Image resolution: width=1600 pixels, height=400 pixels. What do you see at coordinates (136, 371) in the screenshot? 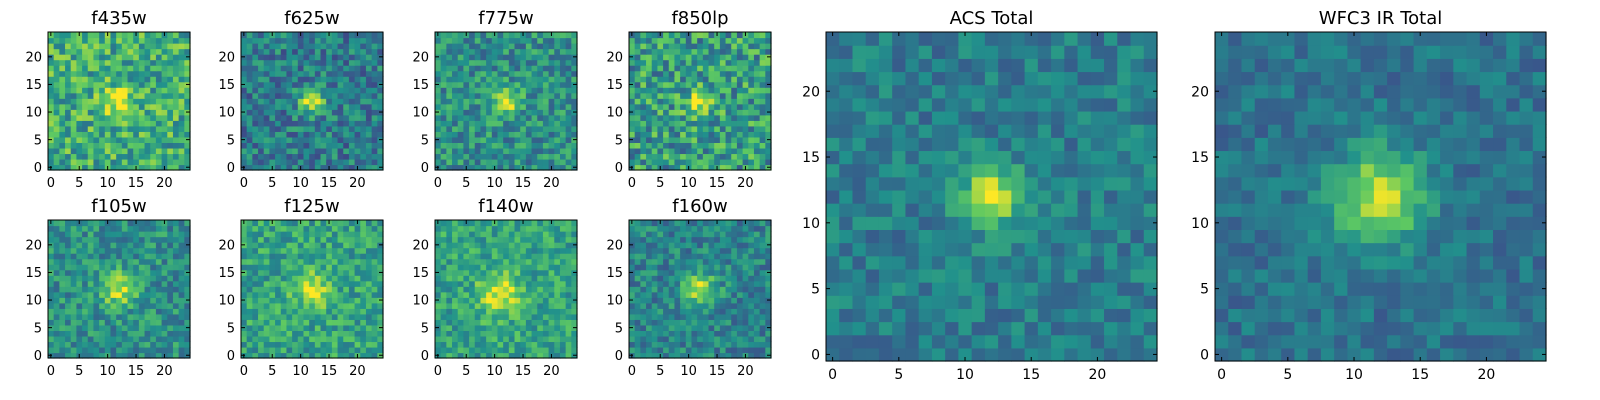
I see `x-tick-label: 15` at bounding box center [136, 371].